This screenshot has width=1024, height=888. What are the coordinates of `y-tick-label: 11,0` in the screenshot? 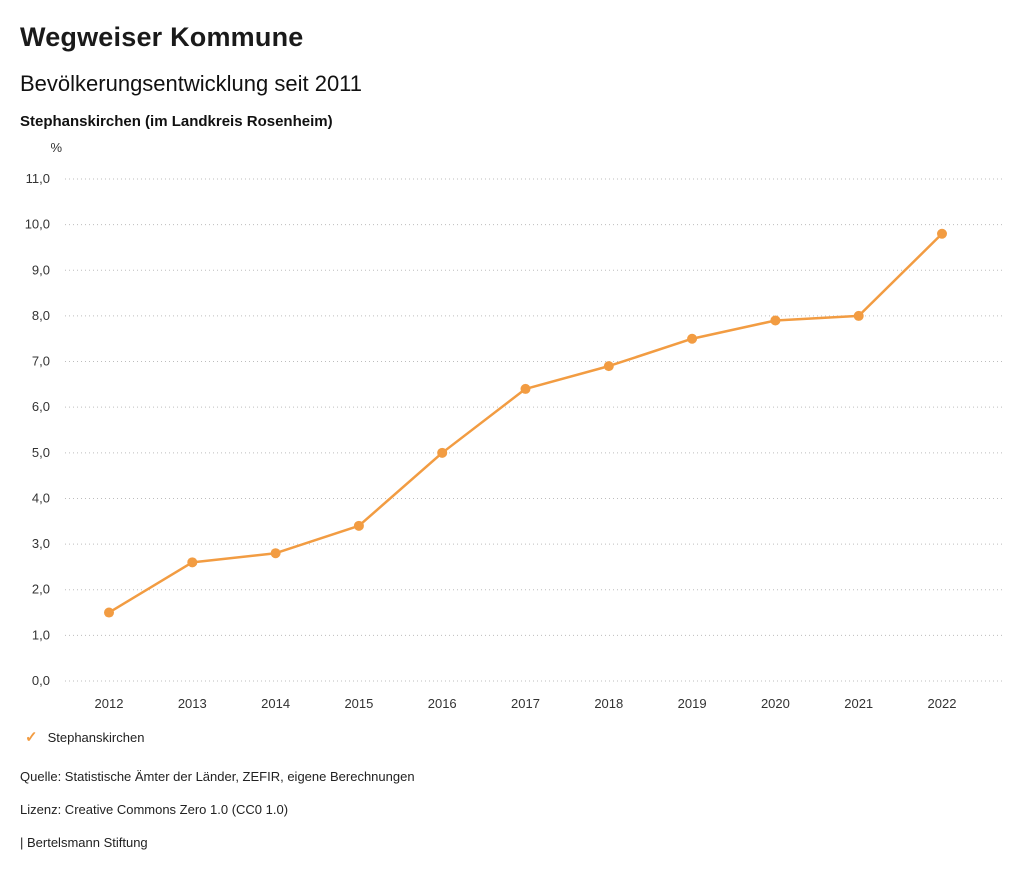 It's located at (38, 178).